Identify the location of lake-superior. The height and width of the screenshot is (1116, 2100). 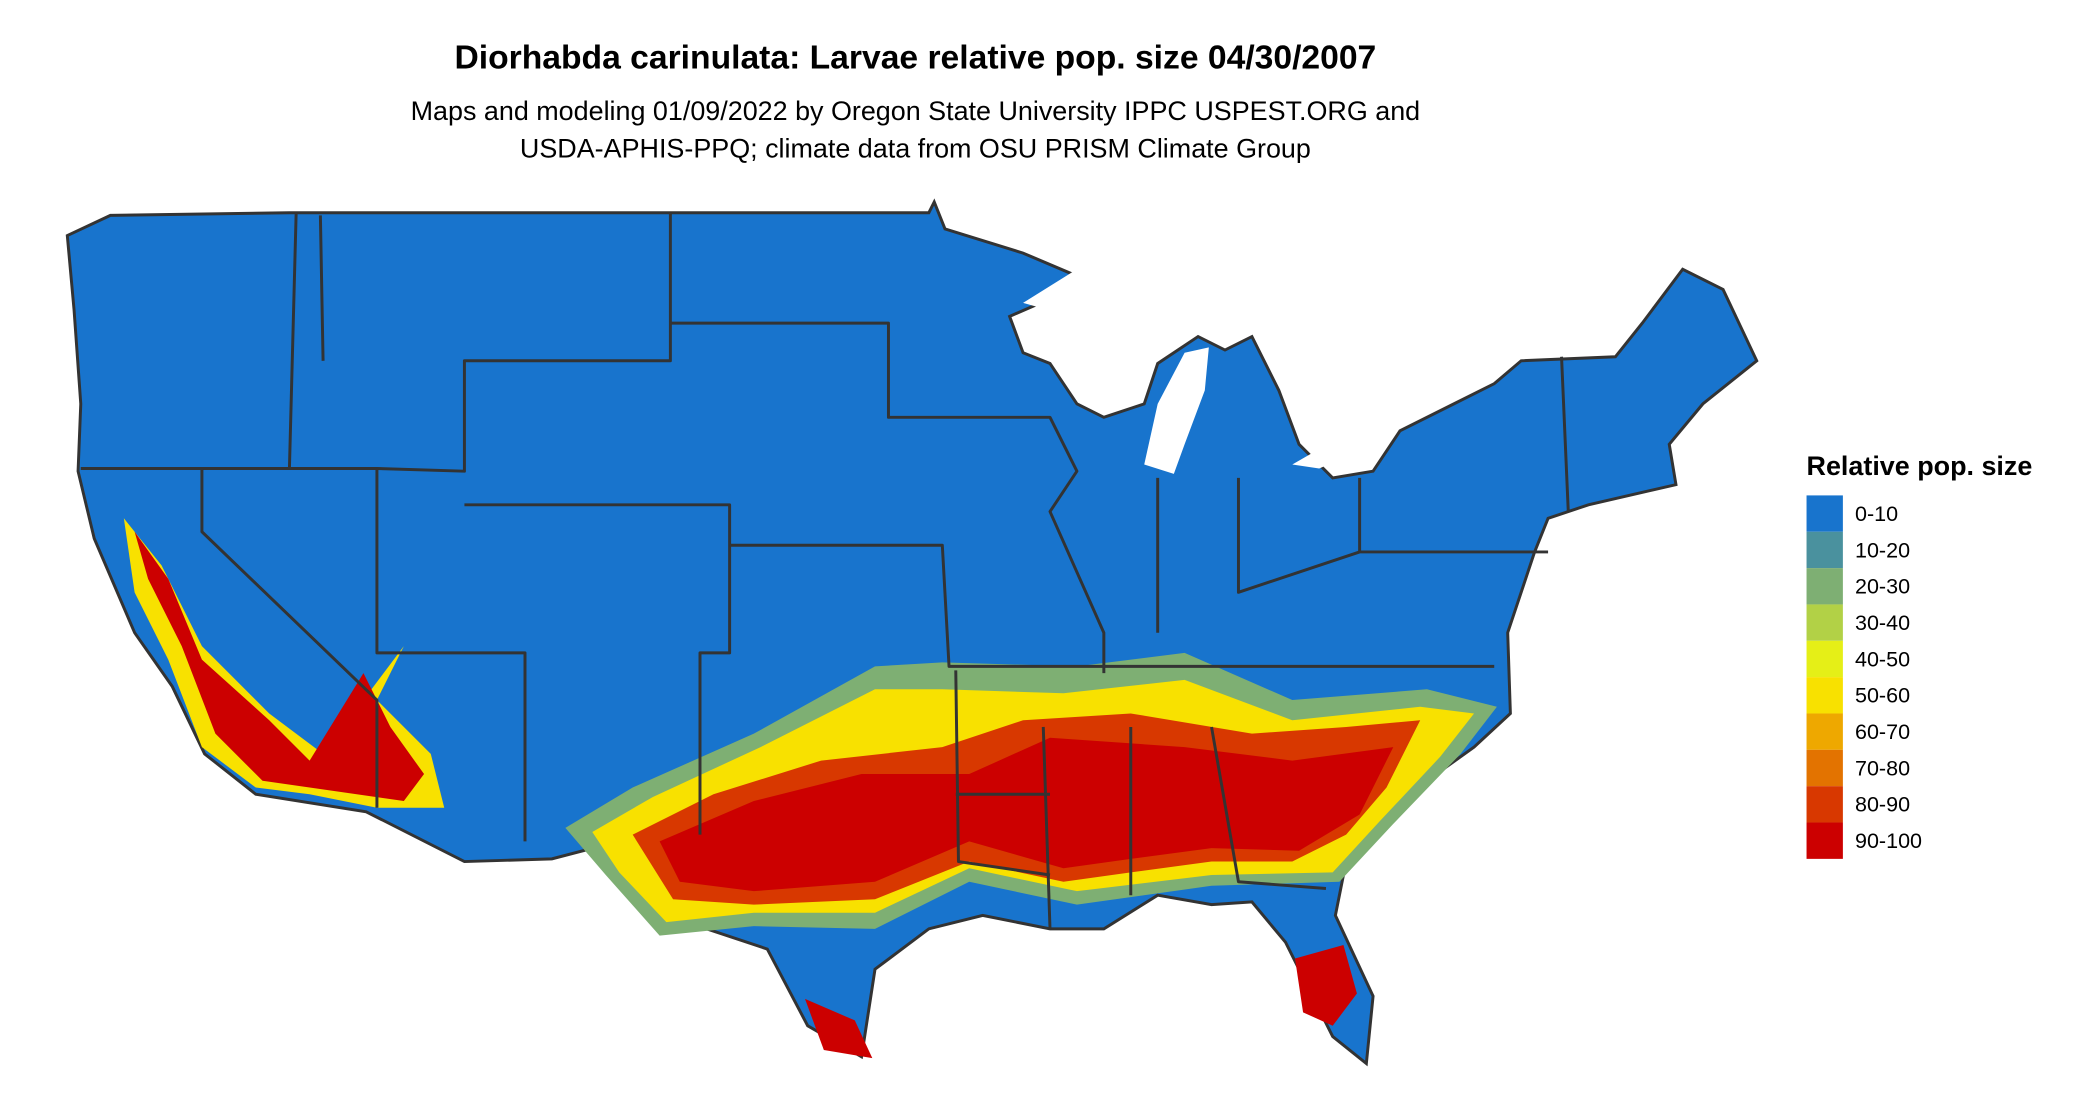
(1111, 289).